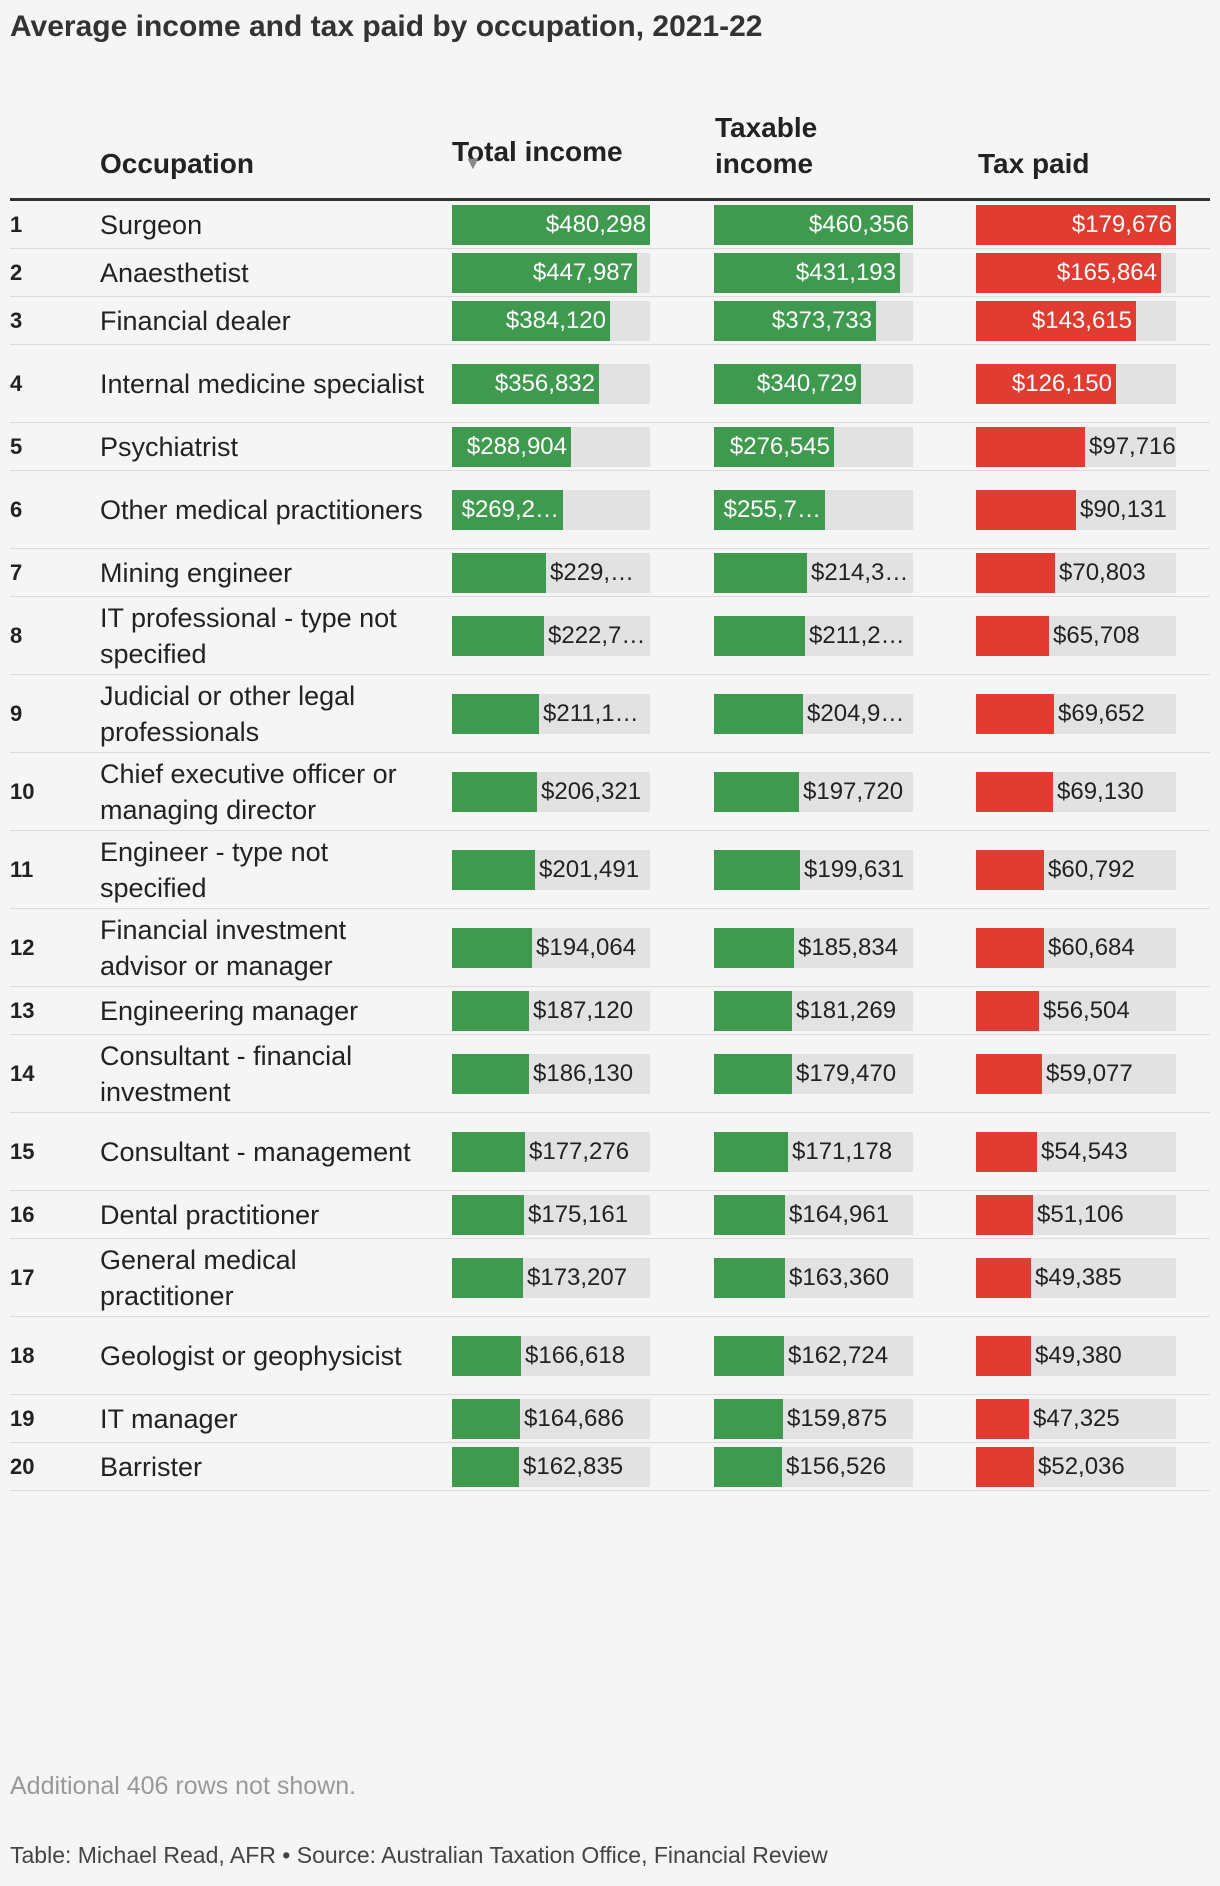 The image size is (1220, 1886). What do you see at coordinates (813, 1418) in the screenshot?
I see `bar-cell-taxable-income: $159,875` at bounding box center [813, 1418].